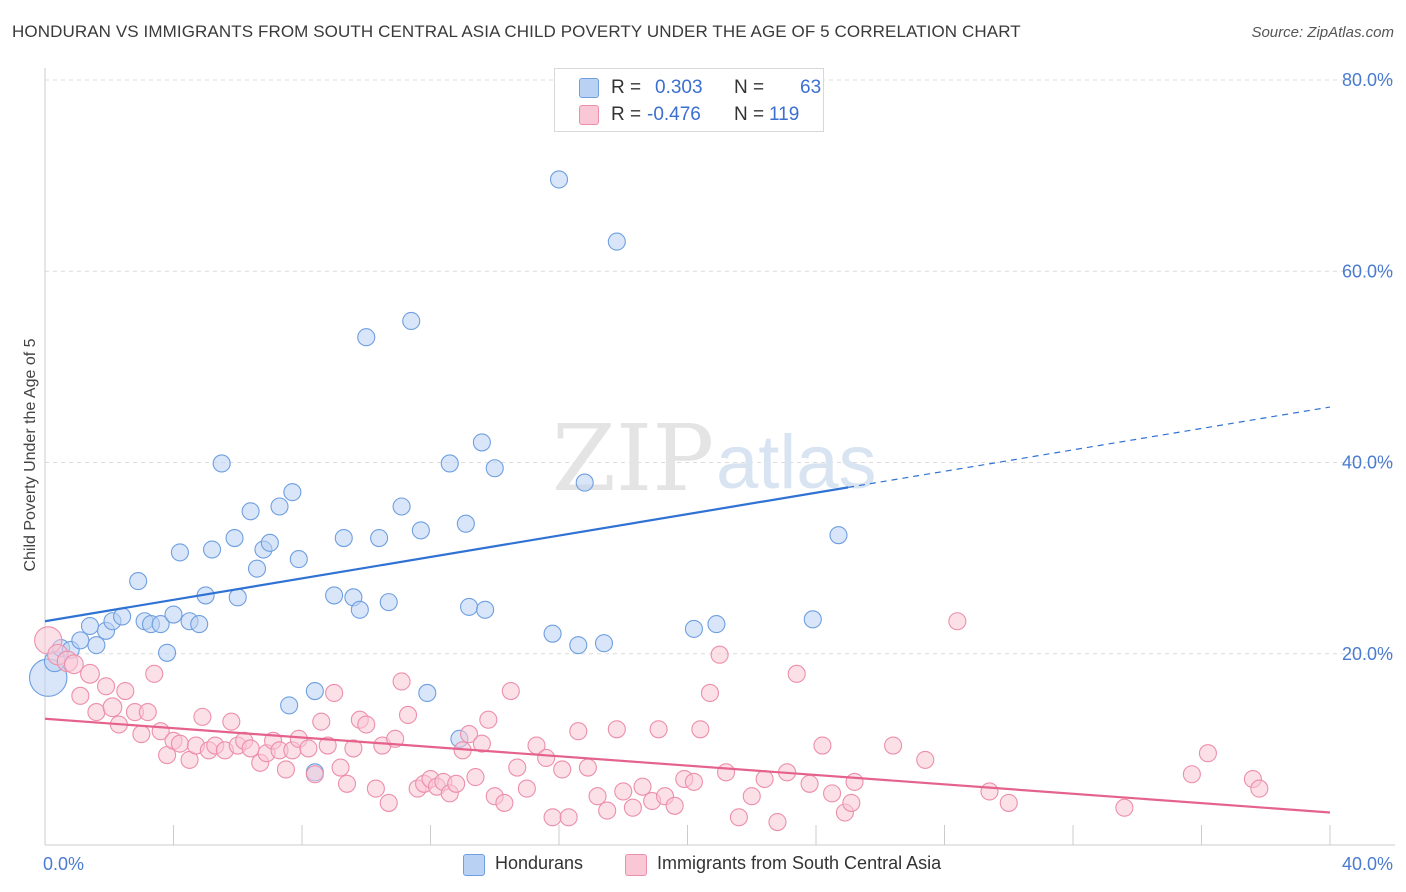 This screenshot has height=892, width=1406. What do you see at coordinates (589, 115) in the screenshot?
I see `legend-swatch-south-central-asia` at bounding box center [589, 115].